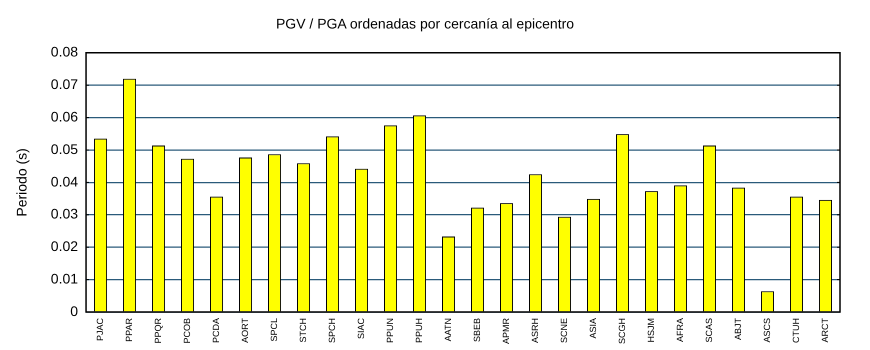 The height and width of the screenshot is (350, 870). I want to click on chart-title: PGV / PGA ordenadas por cercanía al epicentro, so click(425, 23).